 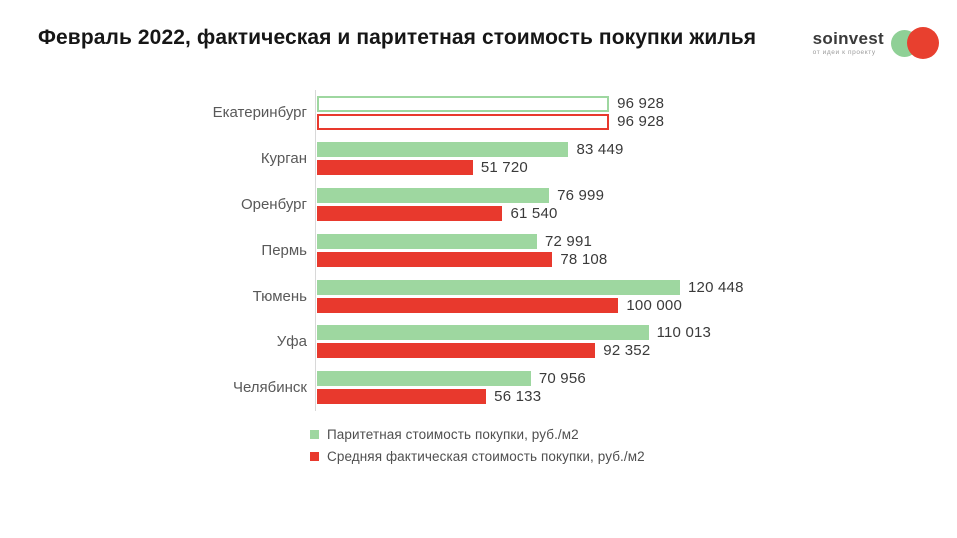 I want to click on actual-value-label: 96 928, so click(x=641, y=122).